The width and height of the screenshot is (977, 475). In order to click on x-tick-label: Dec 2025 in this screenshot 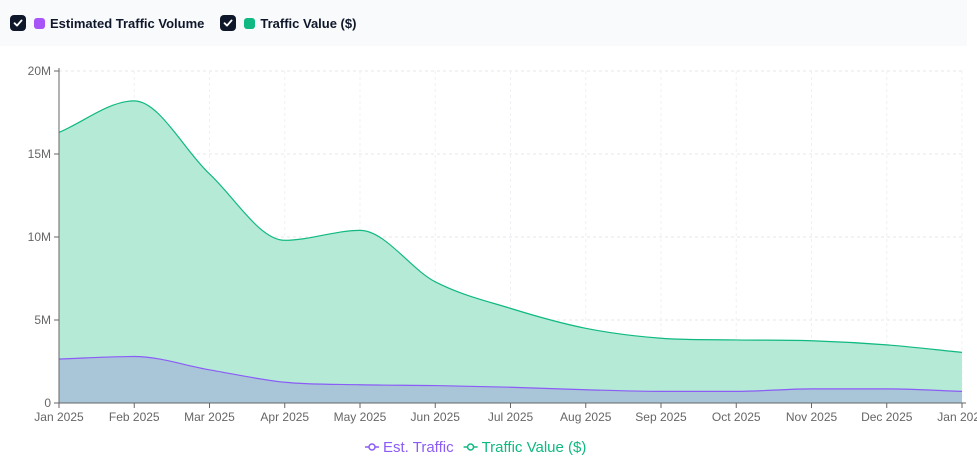, I will do `click(887, 417)`.